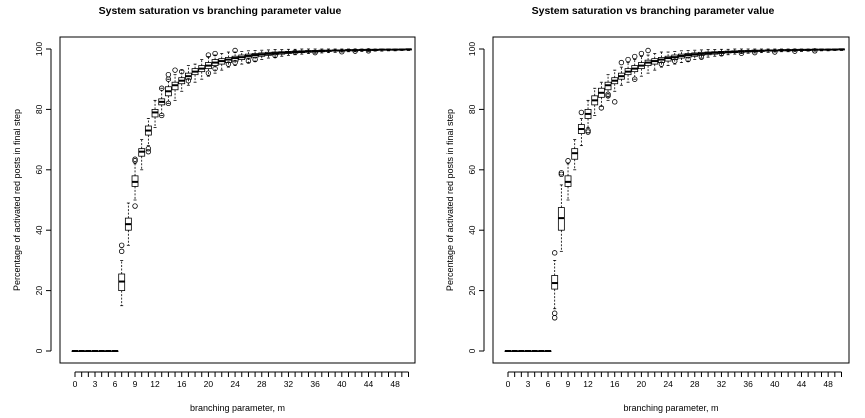 This screenshot has width=865, height=418. Describe the element at coordinates (155, 384) in the screenshot. I see `x-tick-label: 12` at that location.